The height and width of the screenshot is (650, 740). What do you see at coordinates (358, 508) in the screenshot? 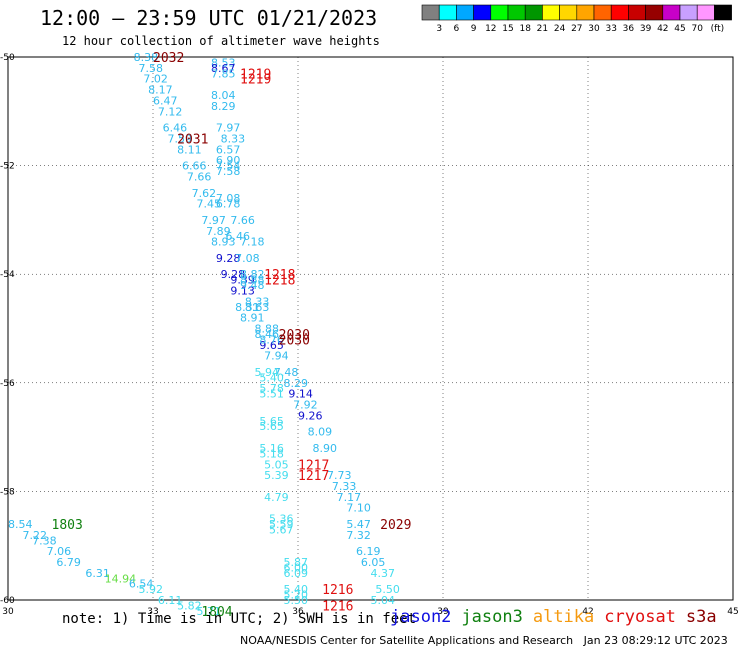
I see `wave-height-point: 7.10` at bounding box center [358, 508].